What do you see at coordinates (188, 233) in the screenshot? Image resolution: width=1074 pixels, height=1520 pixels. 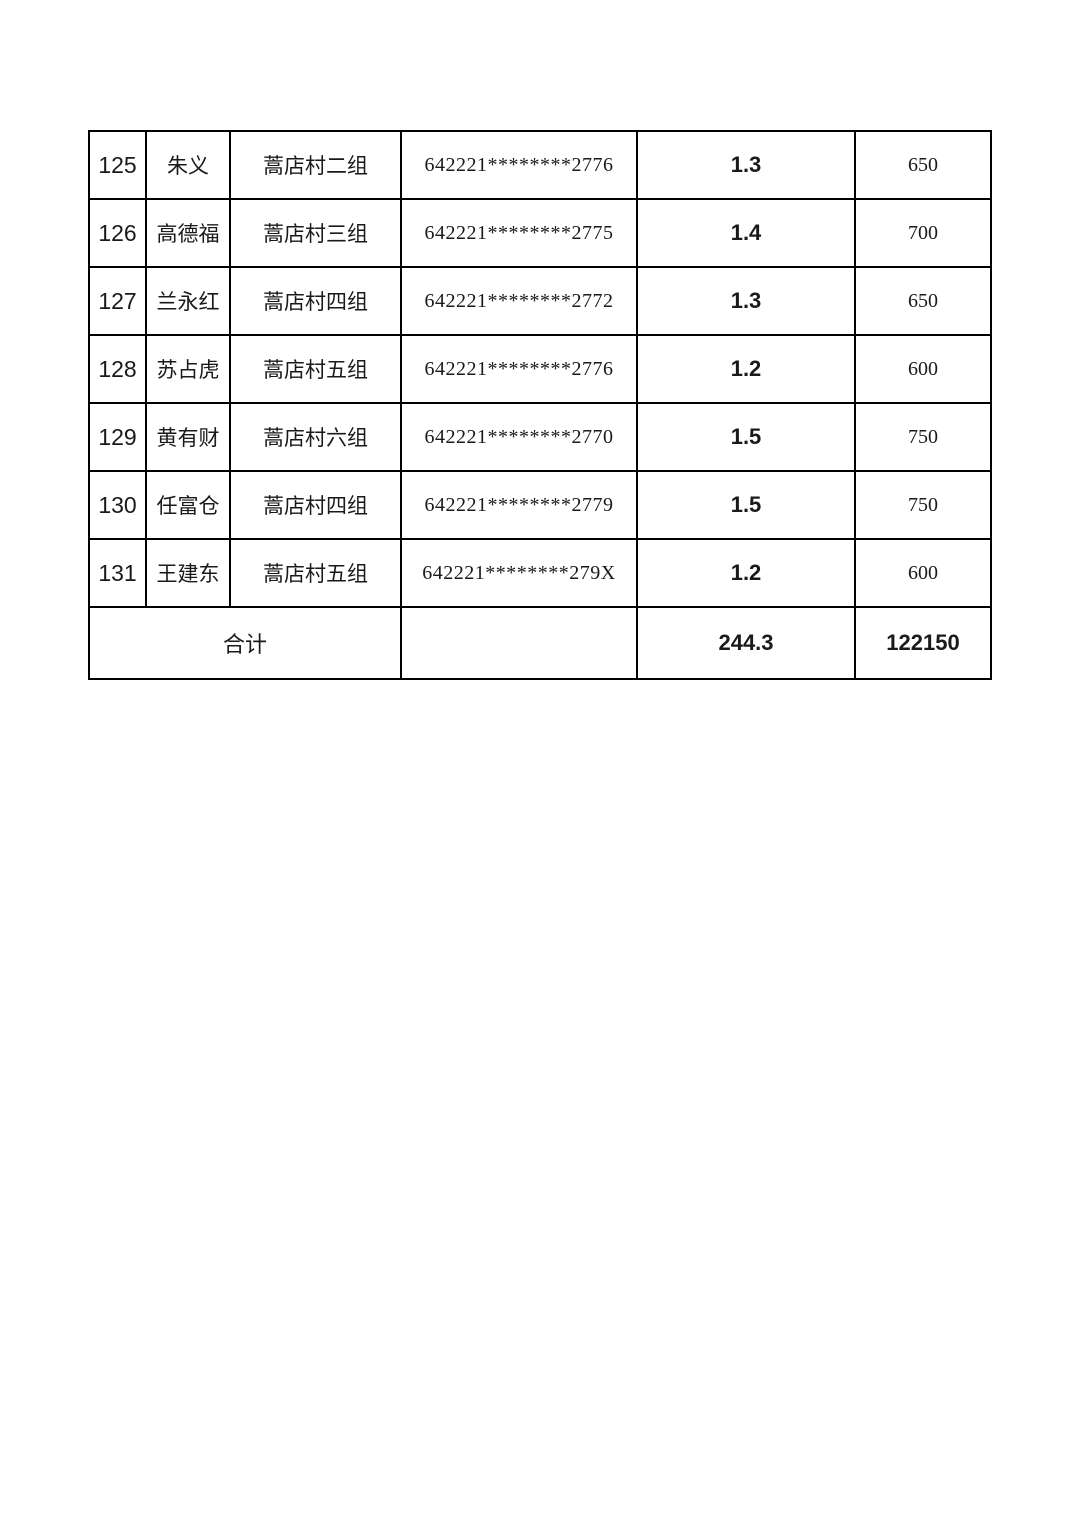 I see `name-cell: 高德福` at bounding box center [188, 233].